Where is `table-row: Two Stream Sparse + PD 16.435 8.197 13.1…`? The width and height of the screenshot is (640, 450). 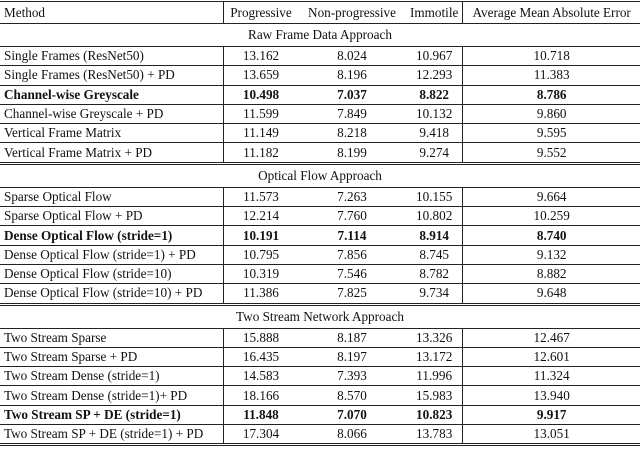 table-row: Two Stream Sparse + PD 16.435 8.197 13.1… is located at coordinates (320, 357).